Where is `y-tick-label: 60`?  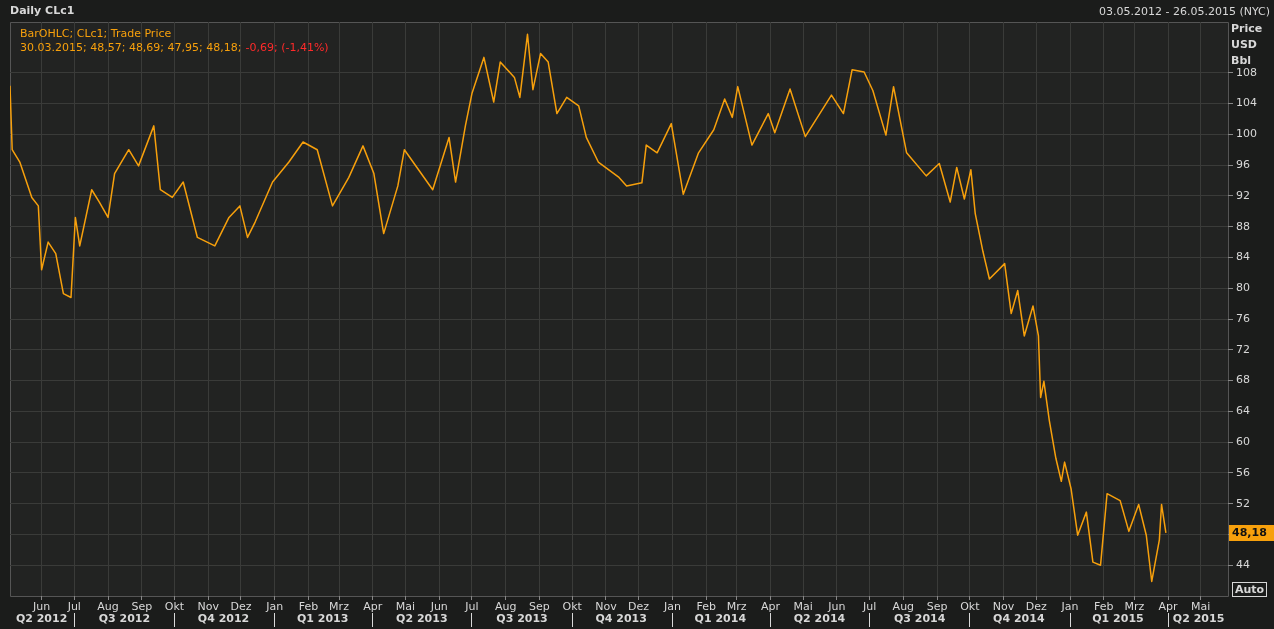
y-tick-label: 60 is located at coordinates (1243, 441).